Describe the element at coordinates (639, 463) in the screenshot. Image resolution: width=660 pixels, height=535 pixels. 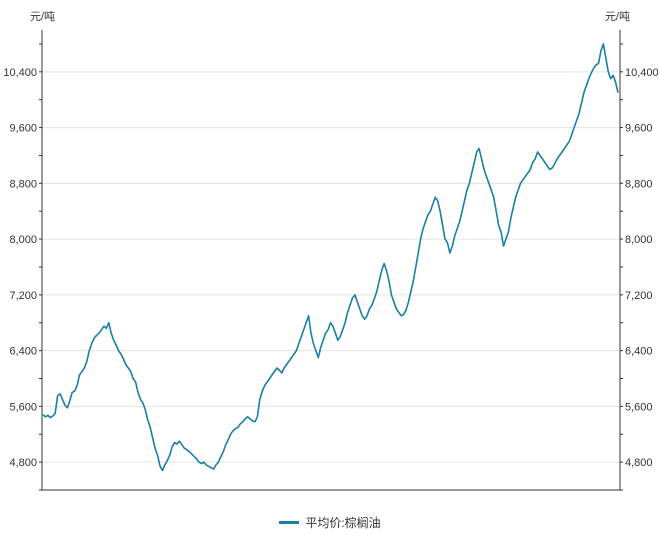
I see `right-y-tick-label: 4,800` at that location.